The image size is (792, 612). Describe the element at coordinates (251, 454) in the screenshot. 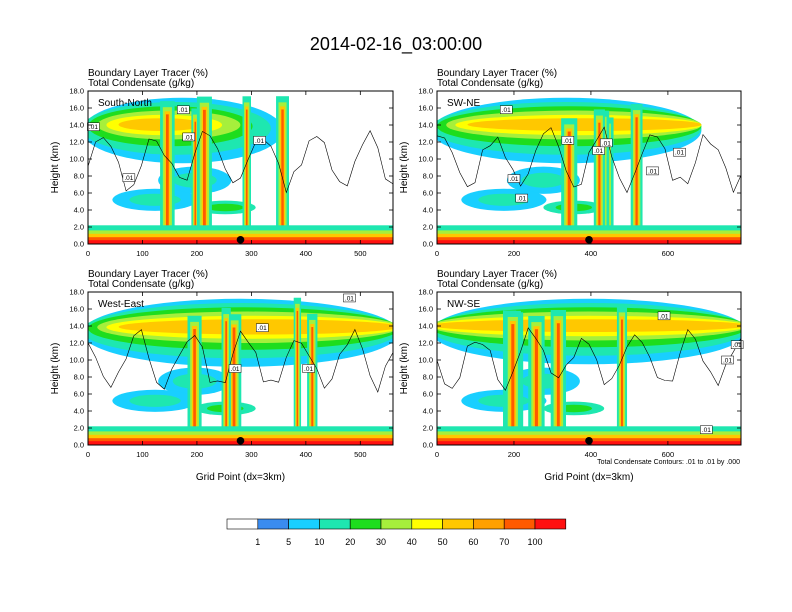

I see `x-tick-label: 300` at that location.